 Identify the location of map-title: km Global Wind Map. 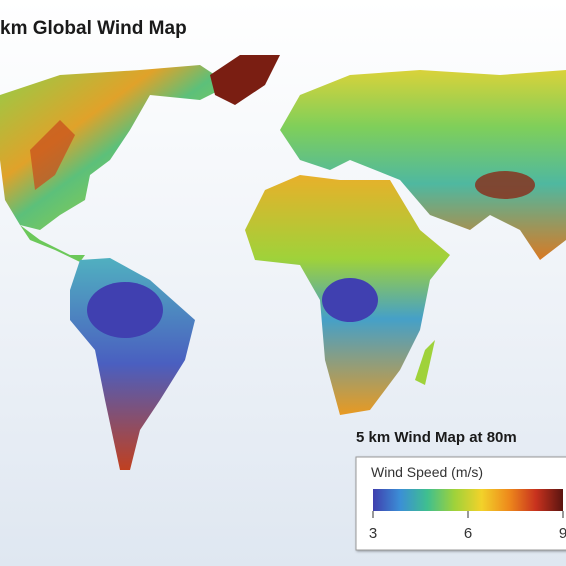
(93, 28).